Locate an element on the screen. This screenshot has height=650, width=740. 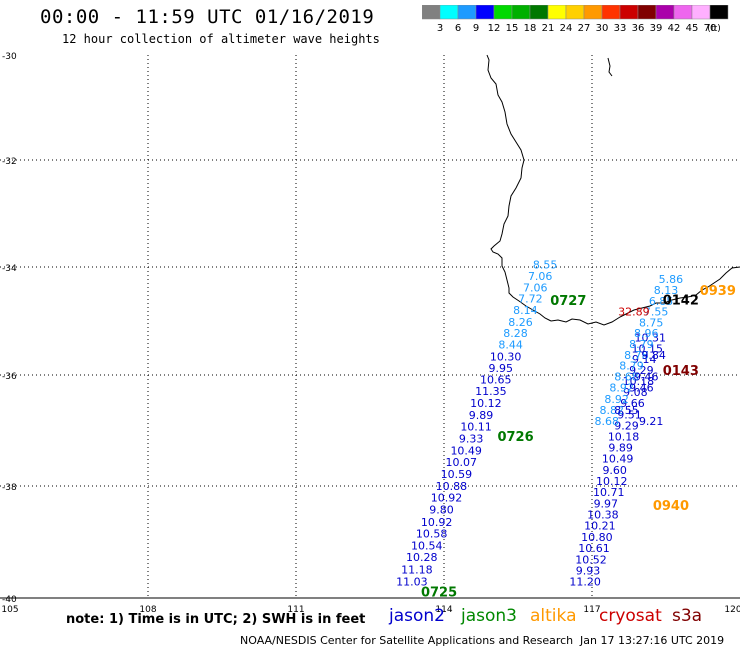
color-bin-label: 3 is located at coordinates (440, 28).